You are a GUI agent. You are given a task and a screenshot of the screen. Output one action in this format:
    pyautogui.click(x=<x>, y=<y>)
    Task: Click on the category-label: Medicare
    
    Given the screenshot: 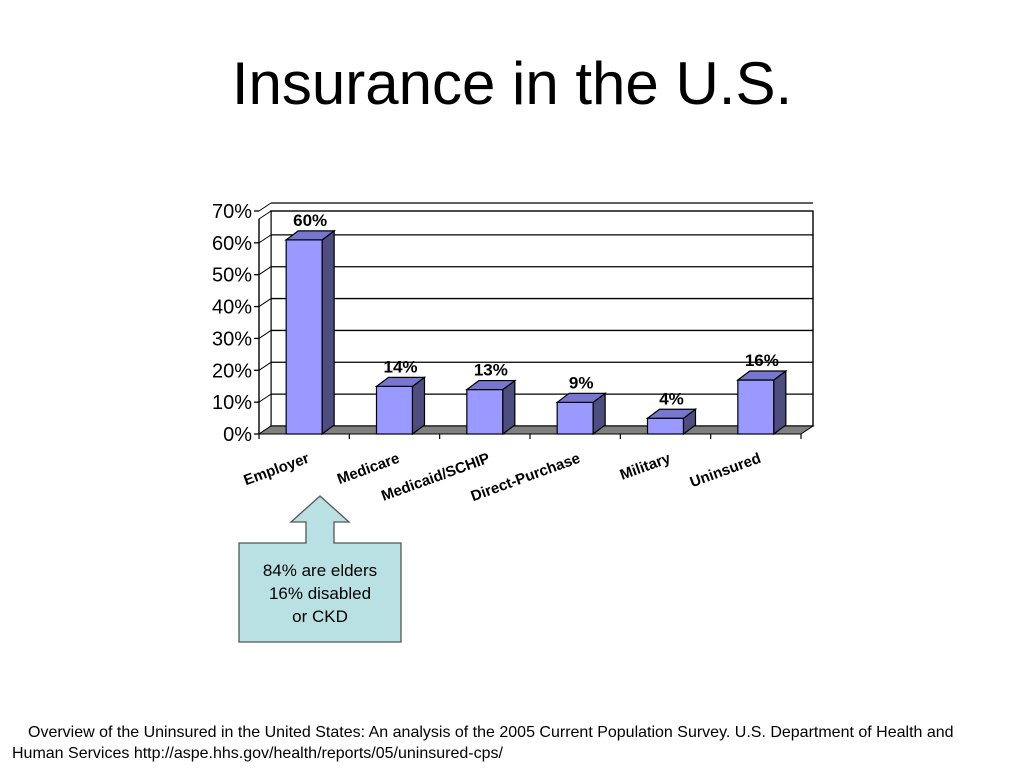 What is the action you would take?
    pyautogui.click(x=368, y=469)
    